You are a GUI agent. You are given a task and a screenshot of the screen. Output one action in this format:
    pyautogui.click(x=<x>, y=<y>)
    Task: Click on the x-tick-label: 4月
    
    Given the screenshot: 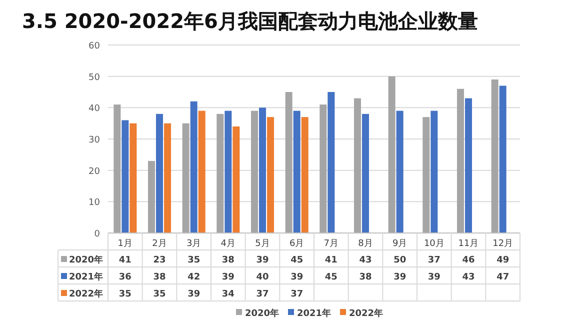 What is the action you would take?
    pyautogui.click(x=228, y=244)
    